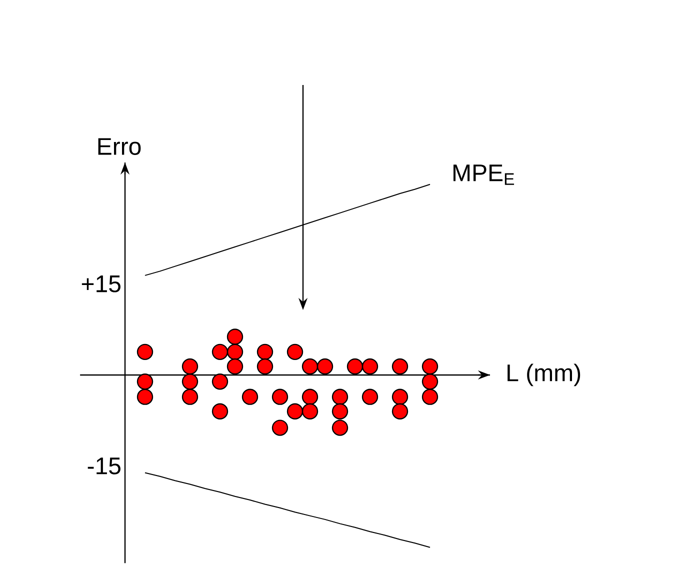 The image size is (696, 567). Describe the element at coordinates (544, 375) in the screenshot. I see `x-axis-title: L (mm)` at that location.